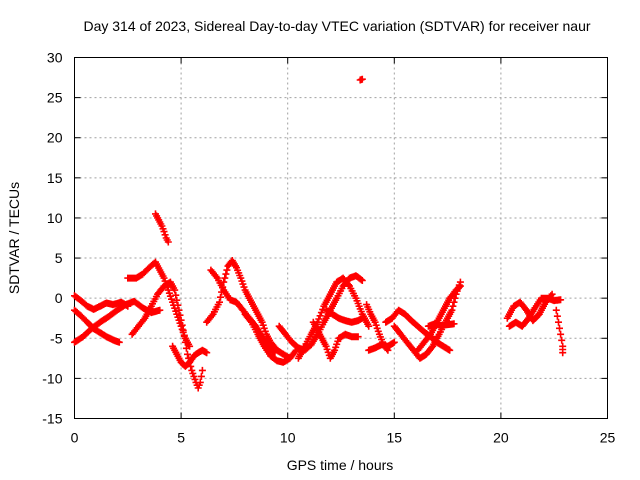  Describe the element at coordinates (59, 258) in the screenshot. I see `y-tick-label: 5` at that location.